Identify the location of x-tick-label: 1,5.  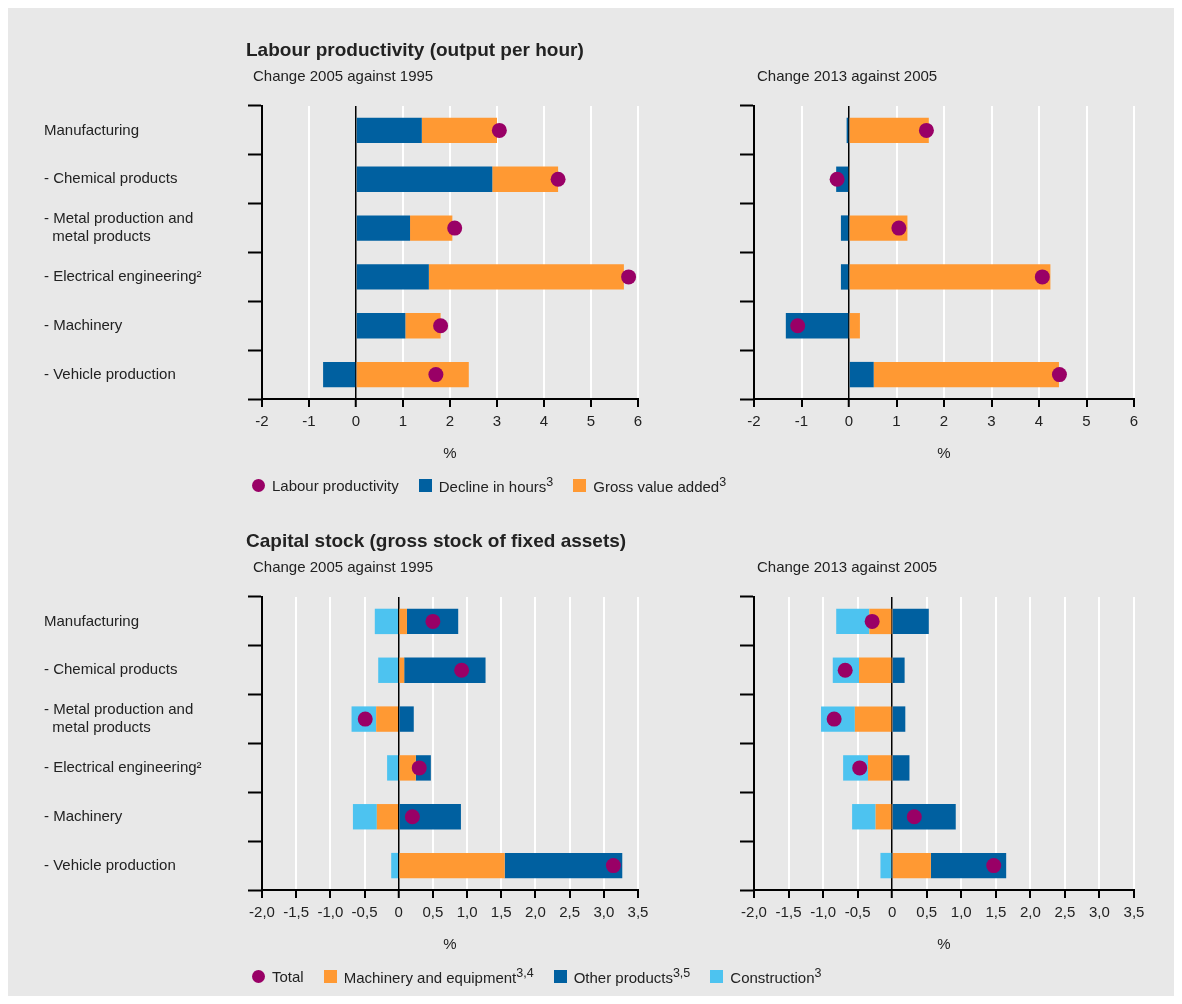
(501, 912).